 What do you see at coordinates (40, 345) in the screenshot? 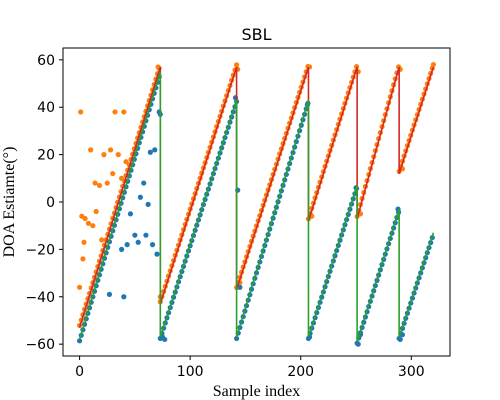
I see `y-tick-label: −60` at bounding box center [40, 345].